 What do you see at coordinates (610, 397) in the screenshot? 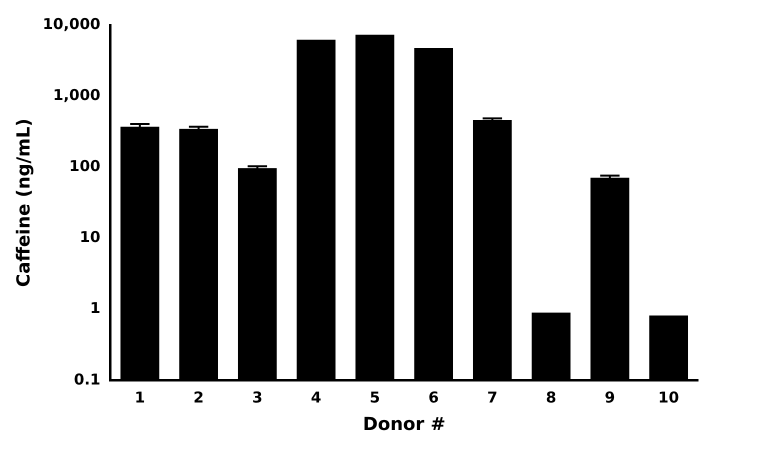
I see `x-tick-label: 9` at bounding box center [610, 397].